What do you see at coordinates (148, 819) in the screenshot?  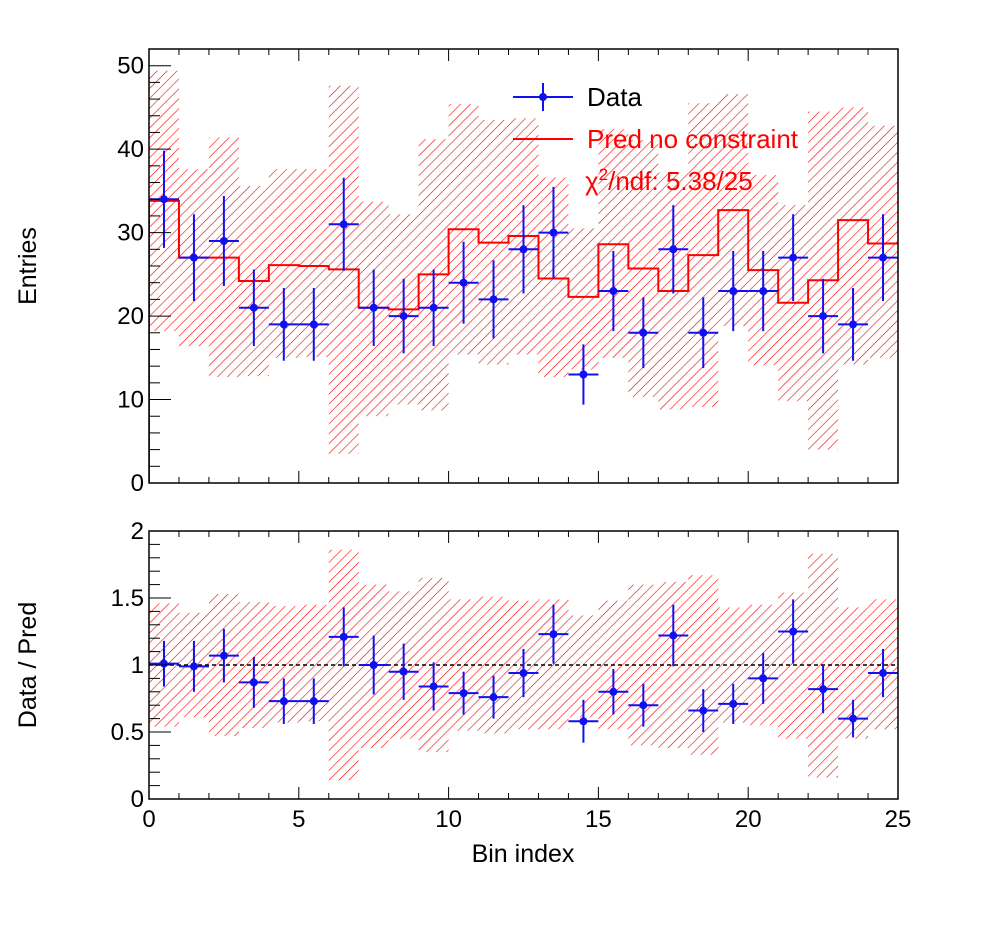 I see `x-tick-label: 0` at bounding box center [148, 819].